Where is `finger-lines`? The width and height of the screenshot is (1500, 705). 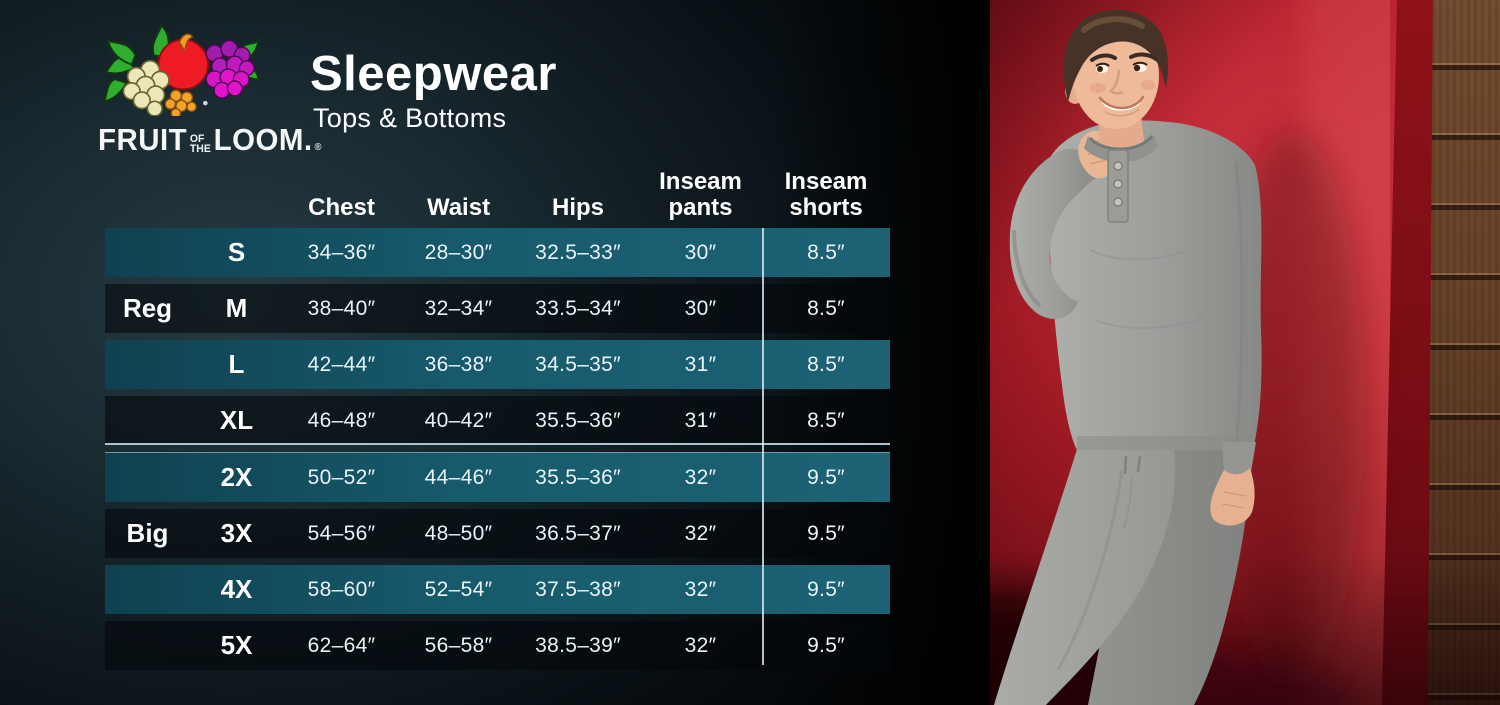 finger-lines is located at coordinates (1234, 500).